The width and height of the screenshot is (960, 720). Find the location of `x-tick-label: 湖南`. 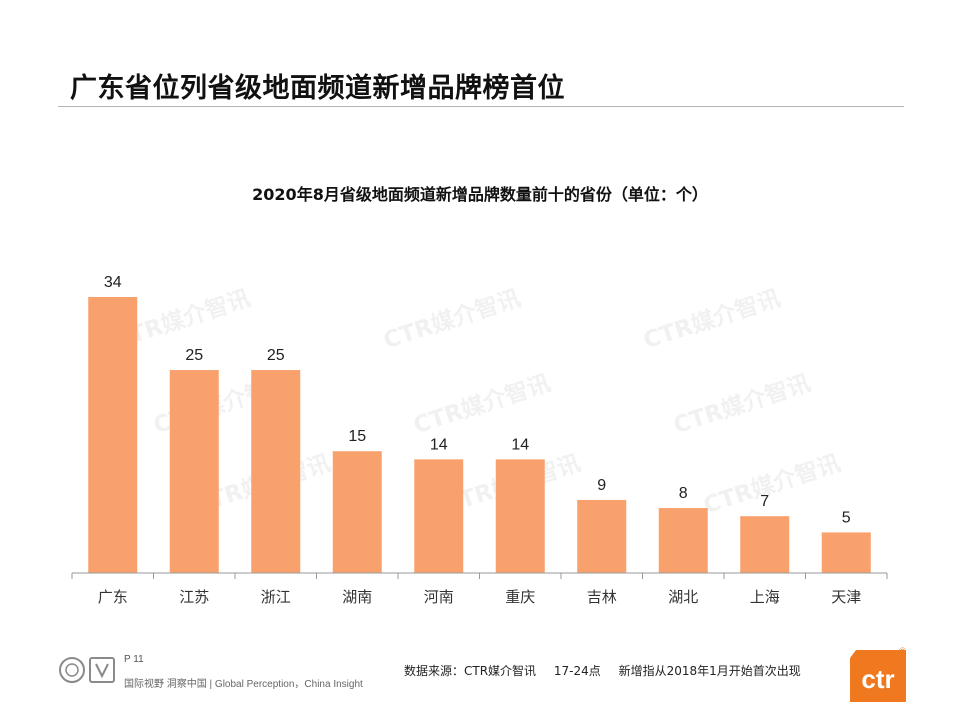

x-tick-label: 湖南 is located at coordinates (357, 597).